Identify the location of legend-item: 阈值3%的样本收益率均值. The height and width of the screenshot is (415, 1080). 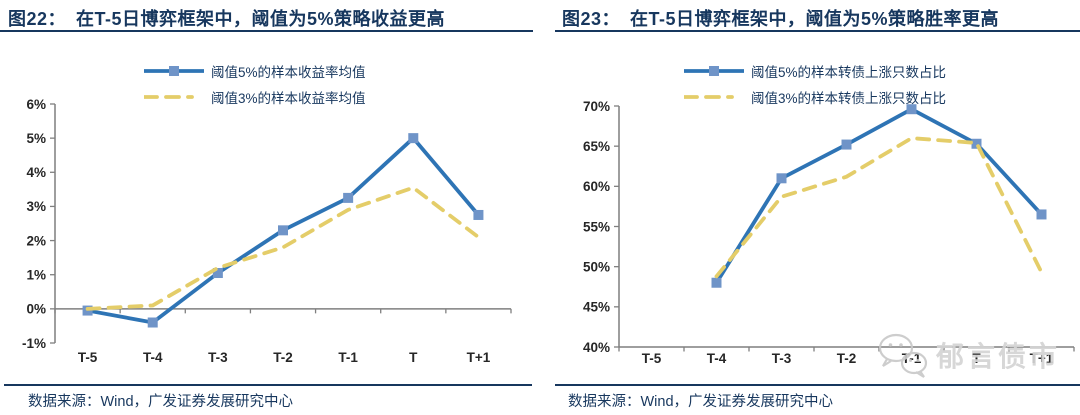
(255, 97).